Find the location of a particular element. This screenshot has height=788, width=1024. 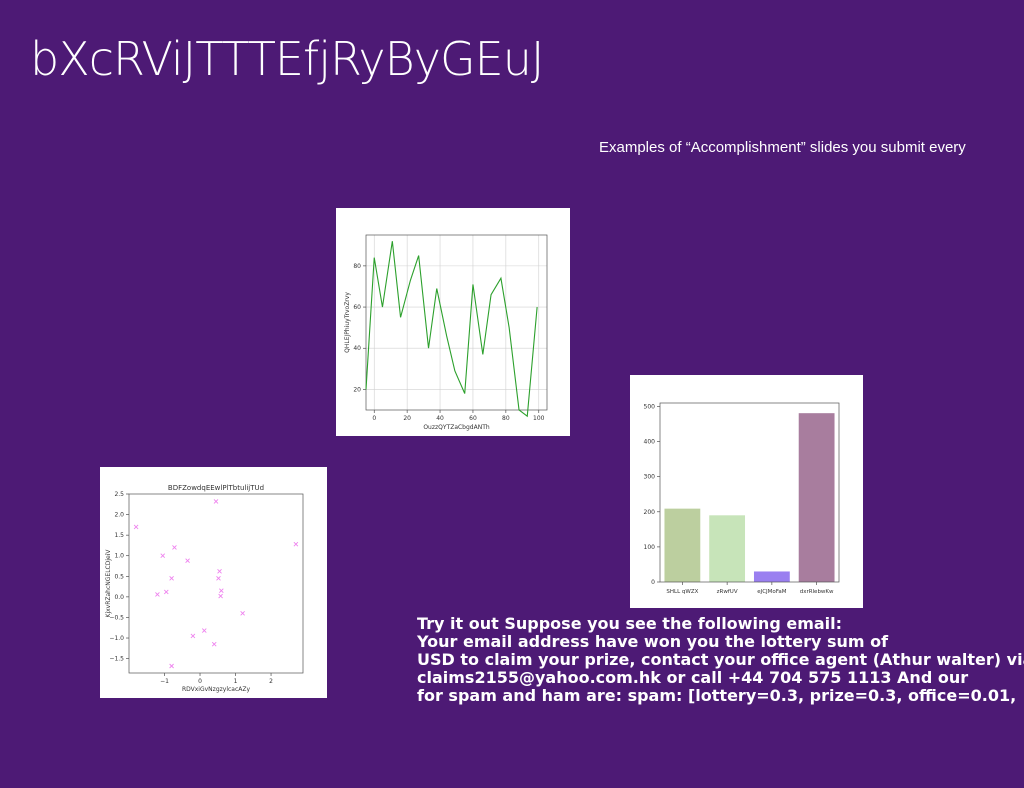

x-tick-label: zRwfUV is located at coordinates (727, 592).